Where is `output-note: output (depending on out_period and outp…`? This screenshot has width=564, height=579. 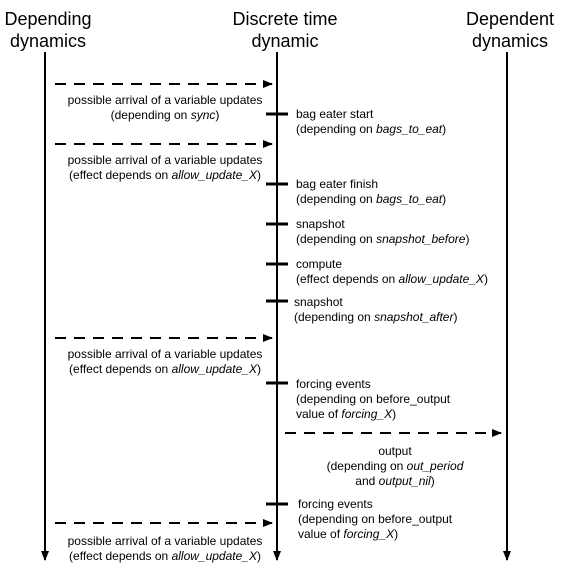 output-note: output (depending on out_period and outp… is located at coordinates (395, 466).